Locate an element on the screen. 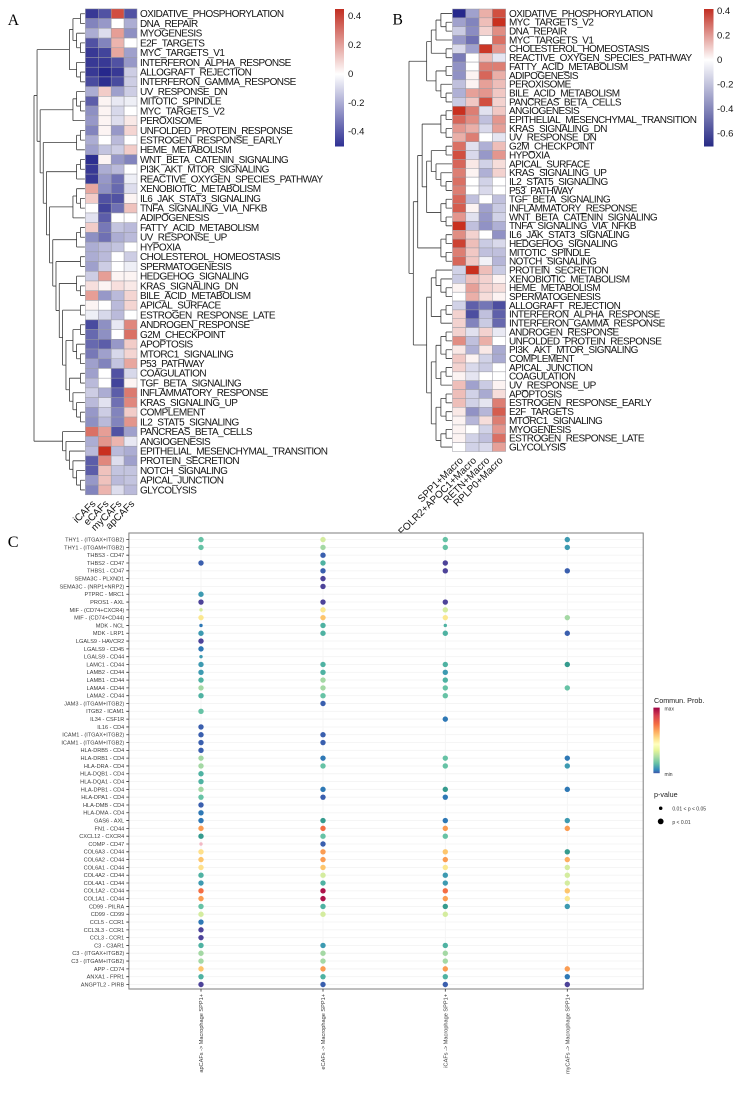 This screenshot has height=1094, width=745. svg-text: HLA-DRB5 - CD4 is located at coordinates (102, 751).